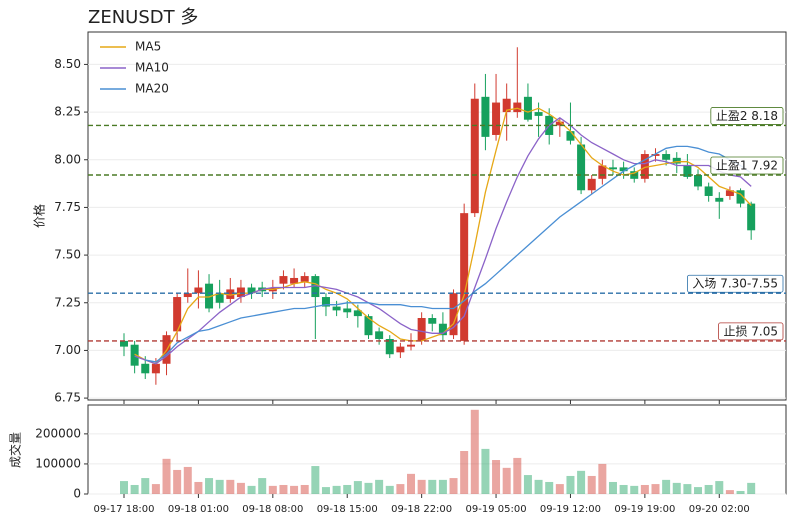  What do you see at coordinates (77, 494) in the screenshot?
I see `y-tick-label: 0` at bounding box center [77, 494].